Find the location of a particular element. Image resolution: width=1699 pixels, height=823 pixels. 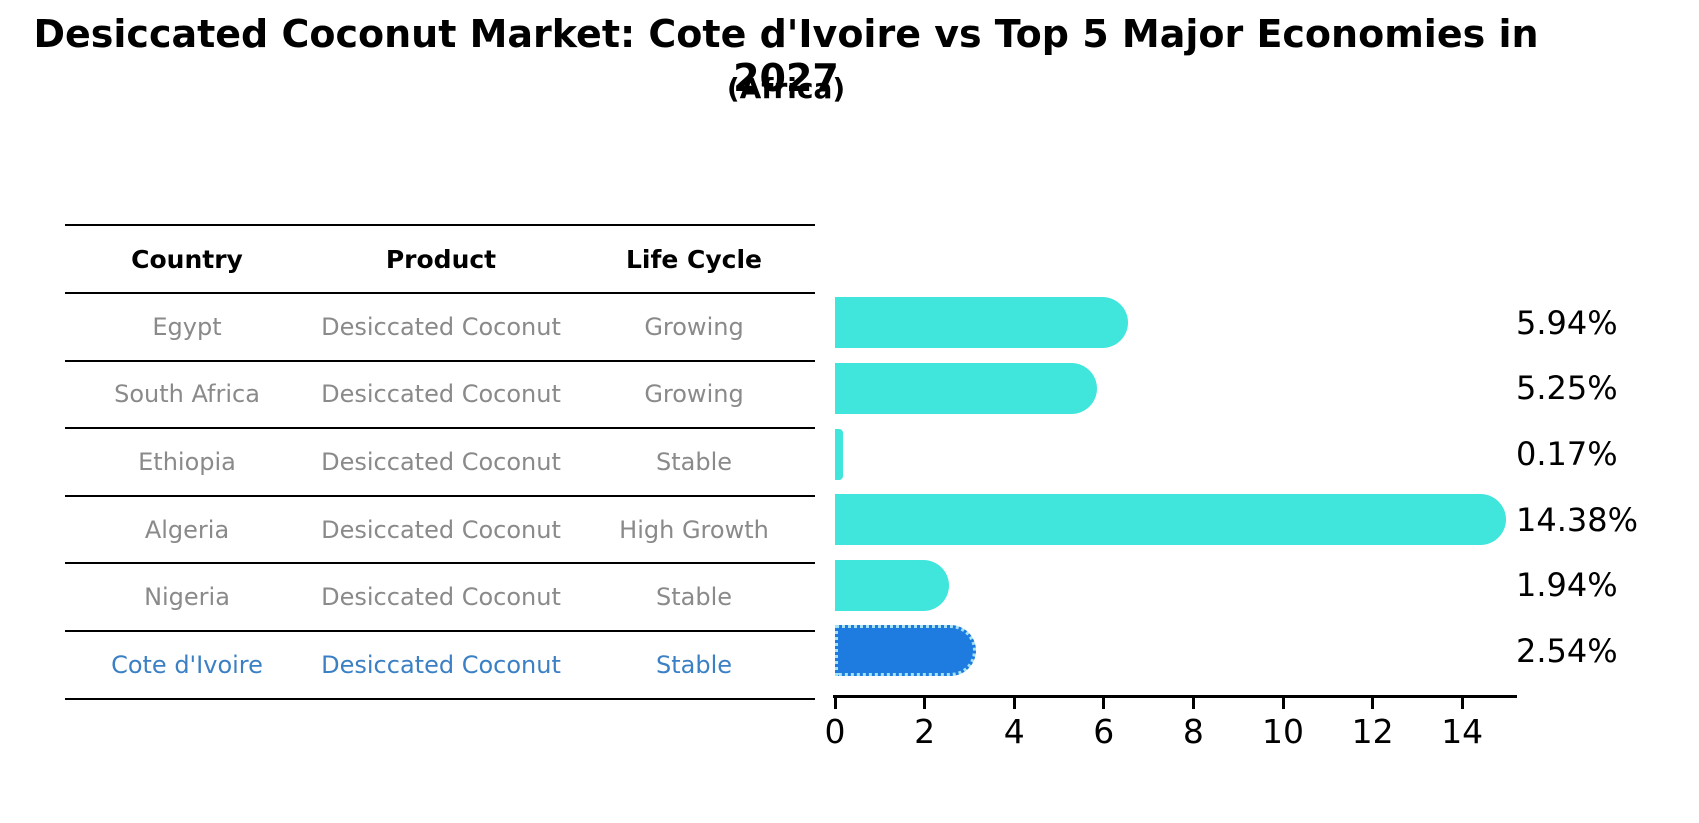

page-subtitle: (Africa) is located at coordinates (786, 88).